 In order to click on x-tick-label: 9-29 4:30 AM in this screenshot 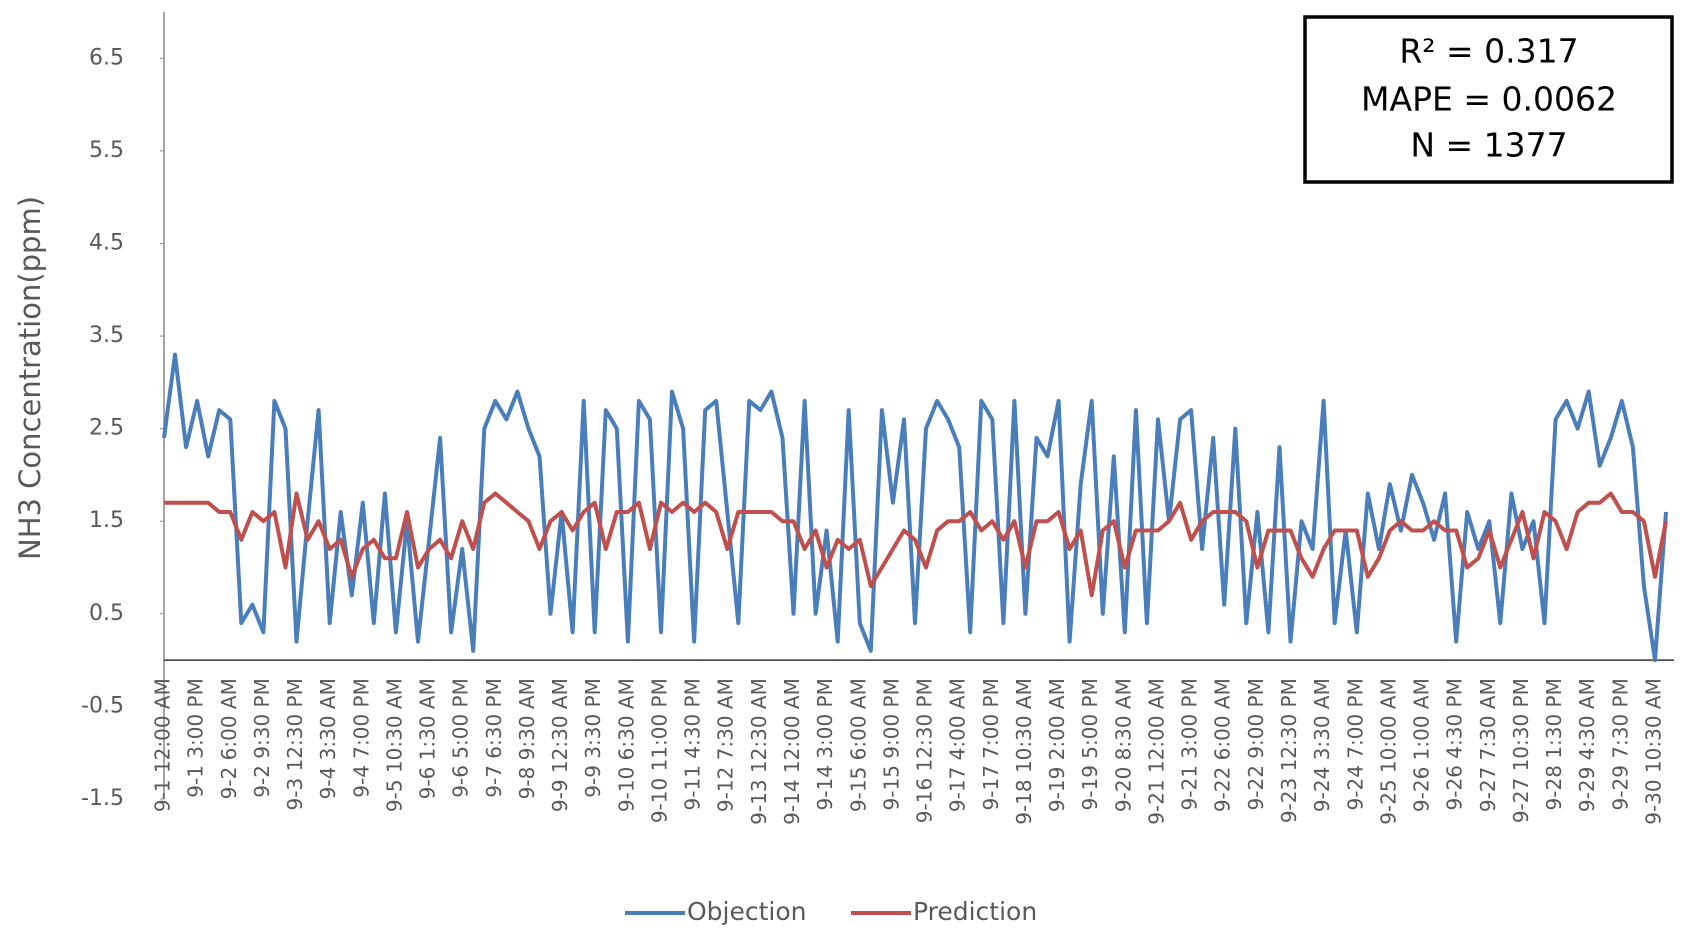, I will do `click(1587, 745)`.